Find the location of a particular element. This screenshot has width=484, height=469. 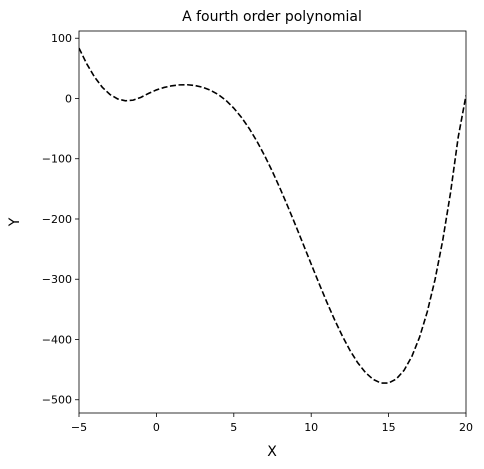

y-tick-label: −500 is located at coordinates (57, 400).